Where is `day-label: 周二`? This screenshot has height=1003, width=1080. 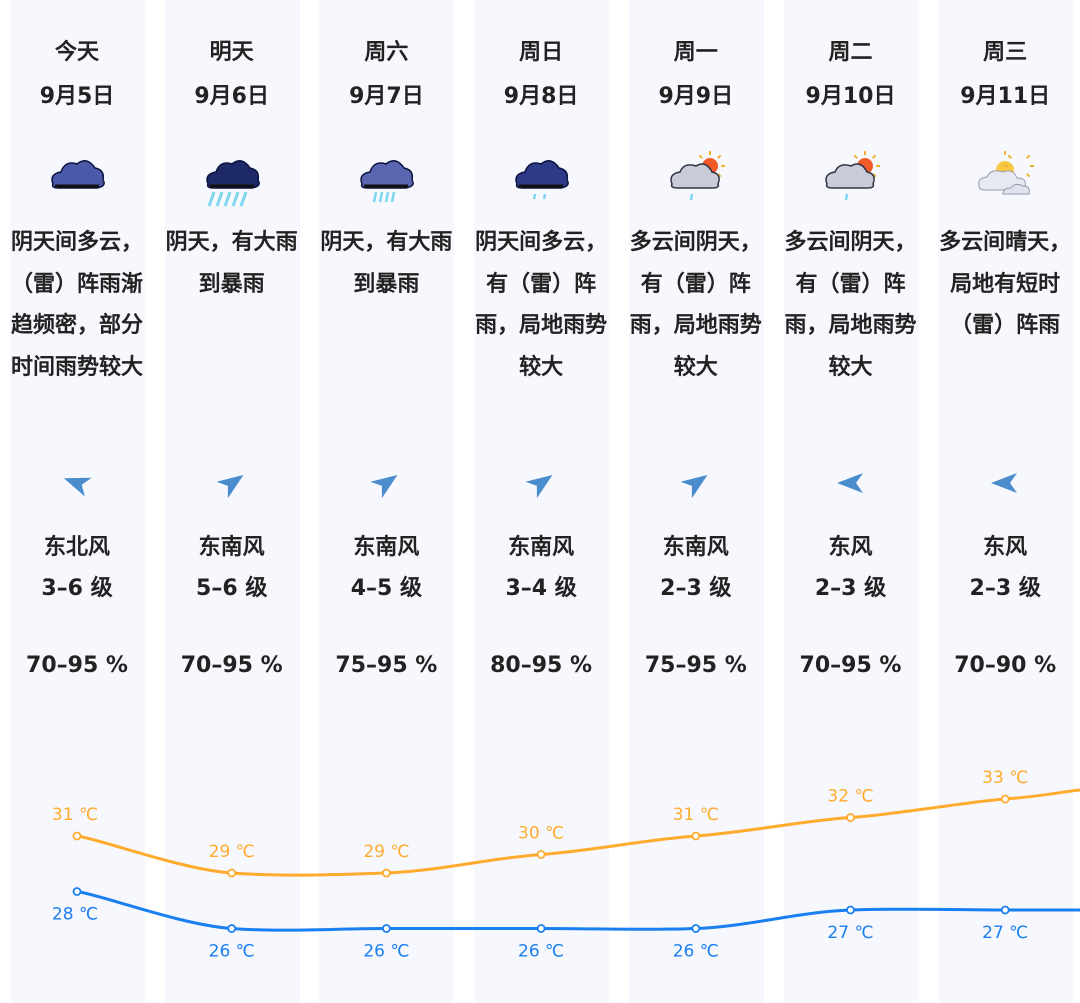
day-label: 周二 is located at coordinates (850, 52).